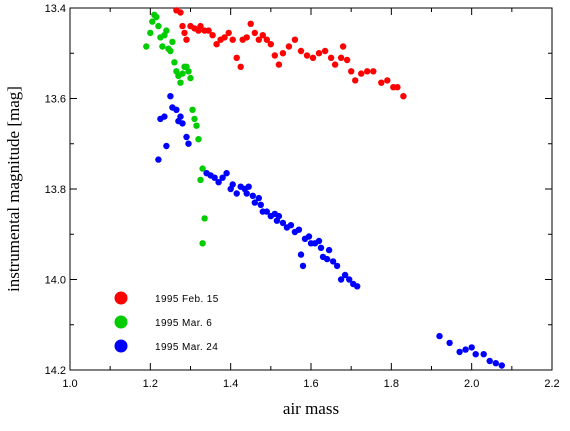 The image size is (570, 431). I want to click on x-tick-label: 1.4, so click(230, 384).